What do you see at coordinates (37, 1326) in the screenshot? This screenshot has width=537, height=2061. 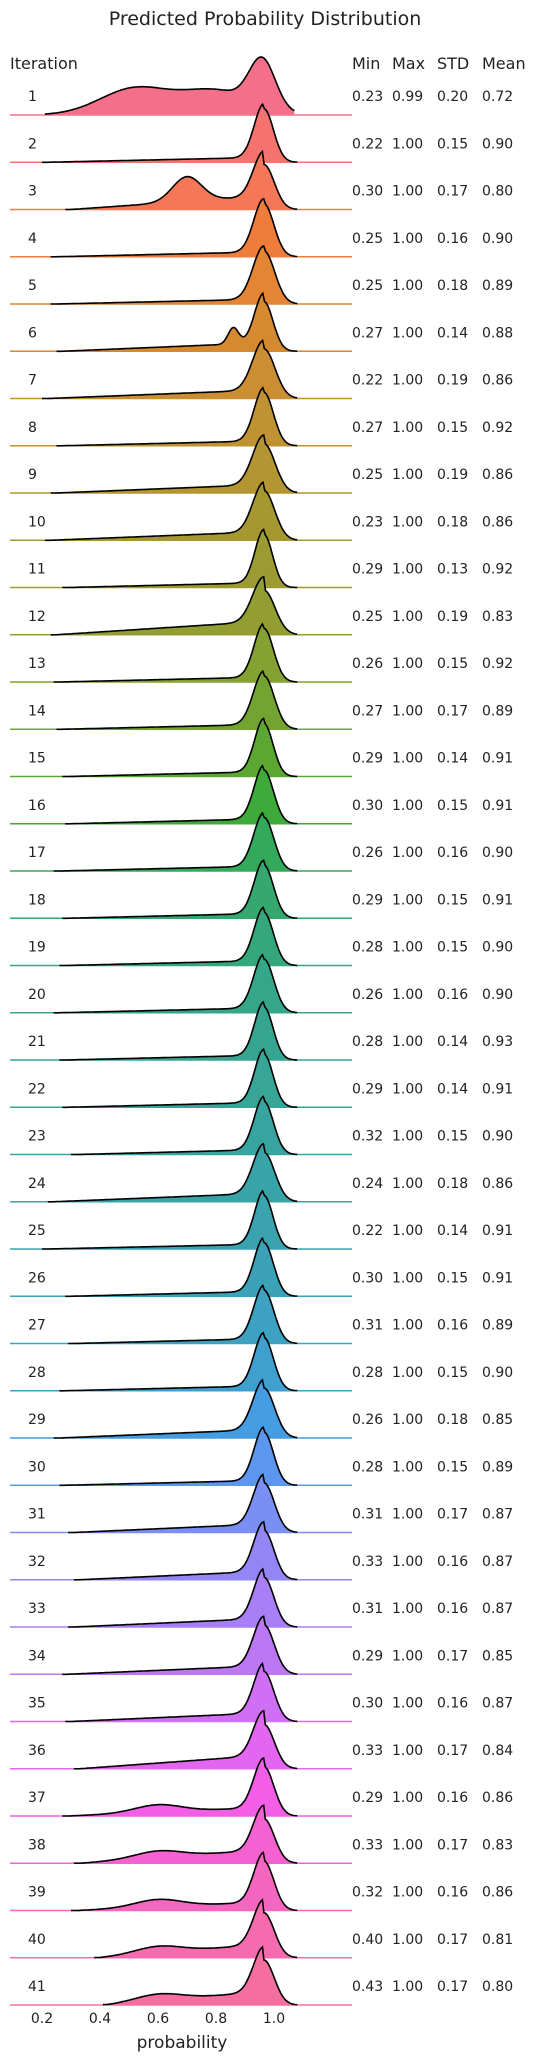 I see `iteration-label: 27` at bounding box center [37, 1326].